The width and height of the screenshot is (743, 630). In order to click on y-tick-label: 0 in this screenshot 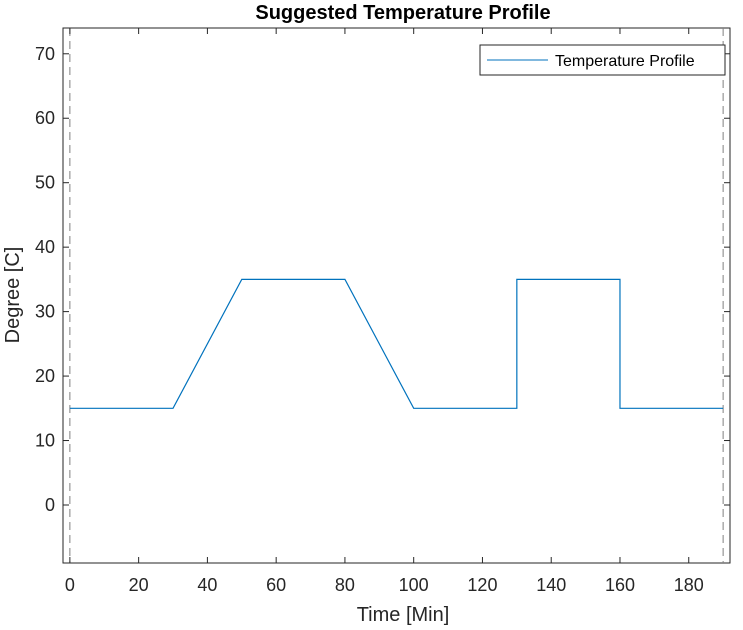, I will do `click(50, 505)`.